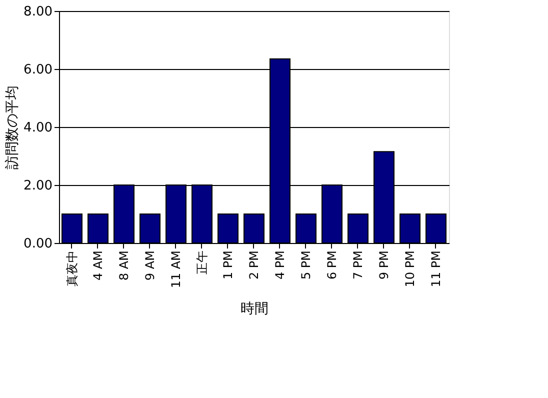 This screenshot has width=548, height=398. Describe the element at coordinates (72, 268) in the screenshot. I see `x-tick-label: 真夜中` at that location.